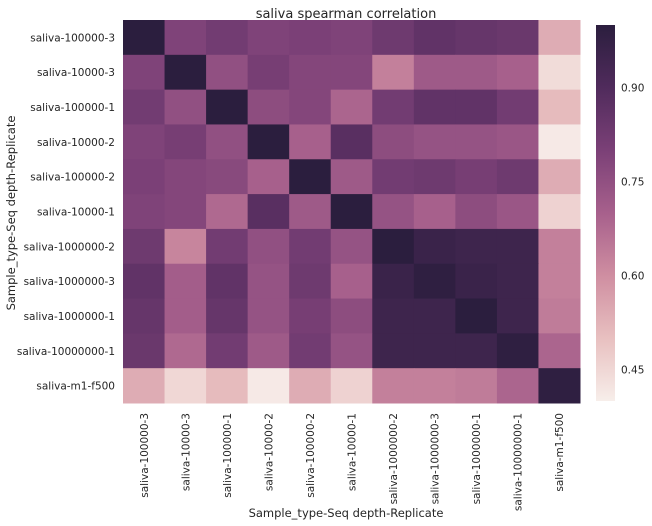  Describe the element at coordinates (72, 178) in the screenshot. I see `y-tick-label: saliva-100000-2` at that location.